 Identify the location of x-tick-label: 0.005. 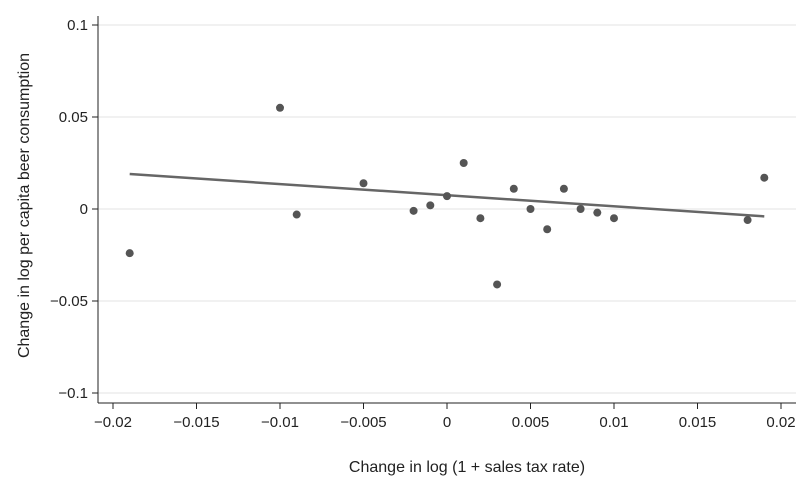
(531, 422).